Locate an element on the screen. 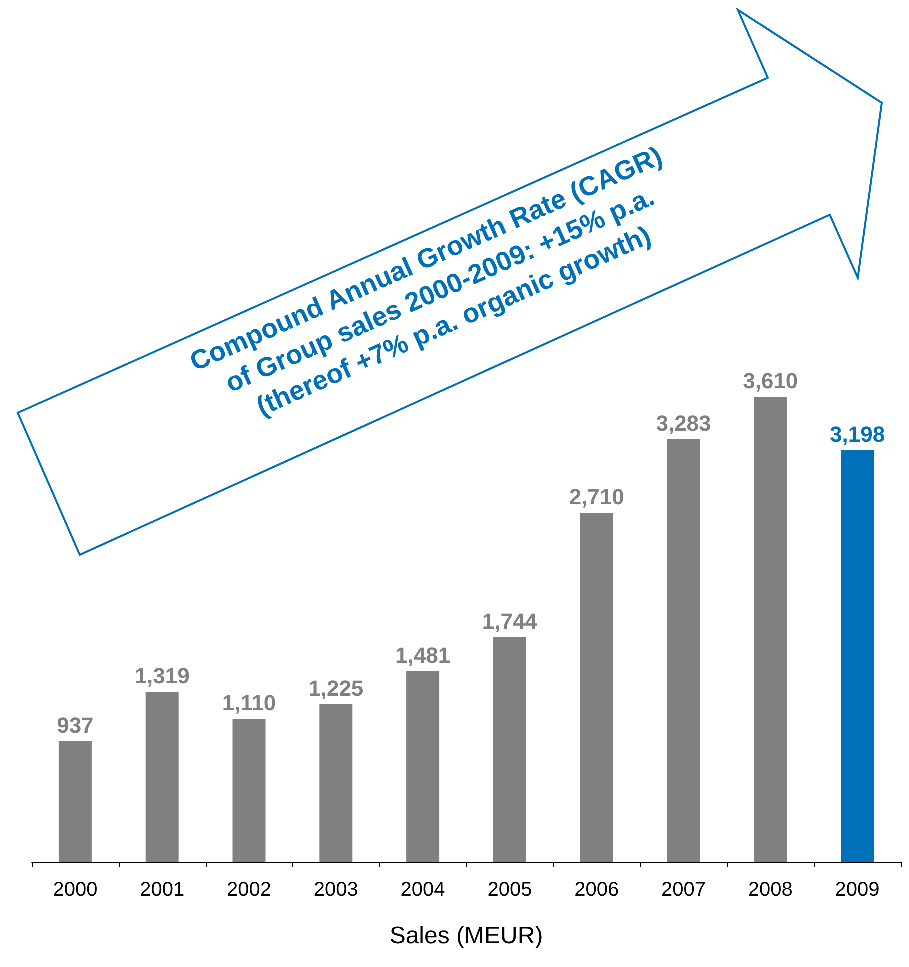 The image size is (909, 967). x-axis-title: Sales (MEUR) is located at coordinates (467, 936).